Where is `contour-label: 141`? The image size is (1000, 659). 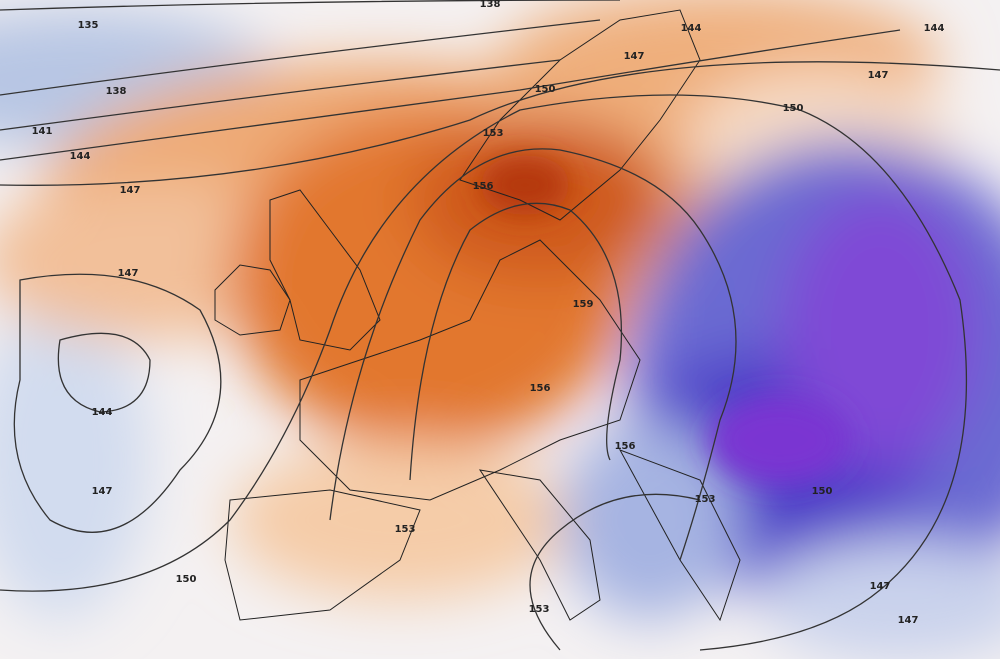
contour-label: 141 is located at coordinates (42, 131).